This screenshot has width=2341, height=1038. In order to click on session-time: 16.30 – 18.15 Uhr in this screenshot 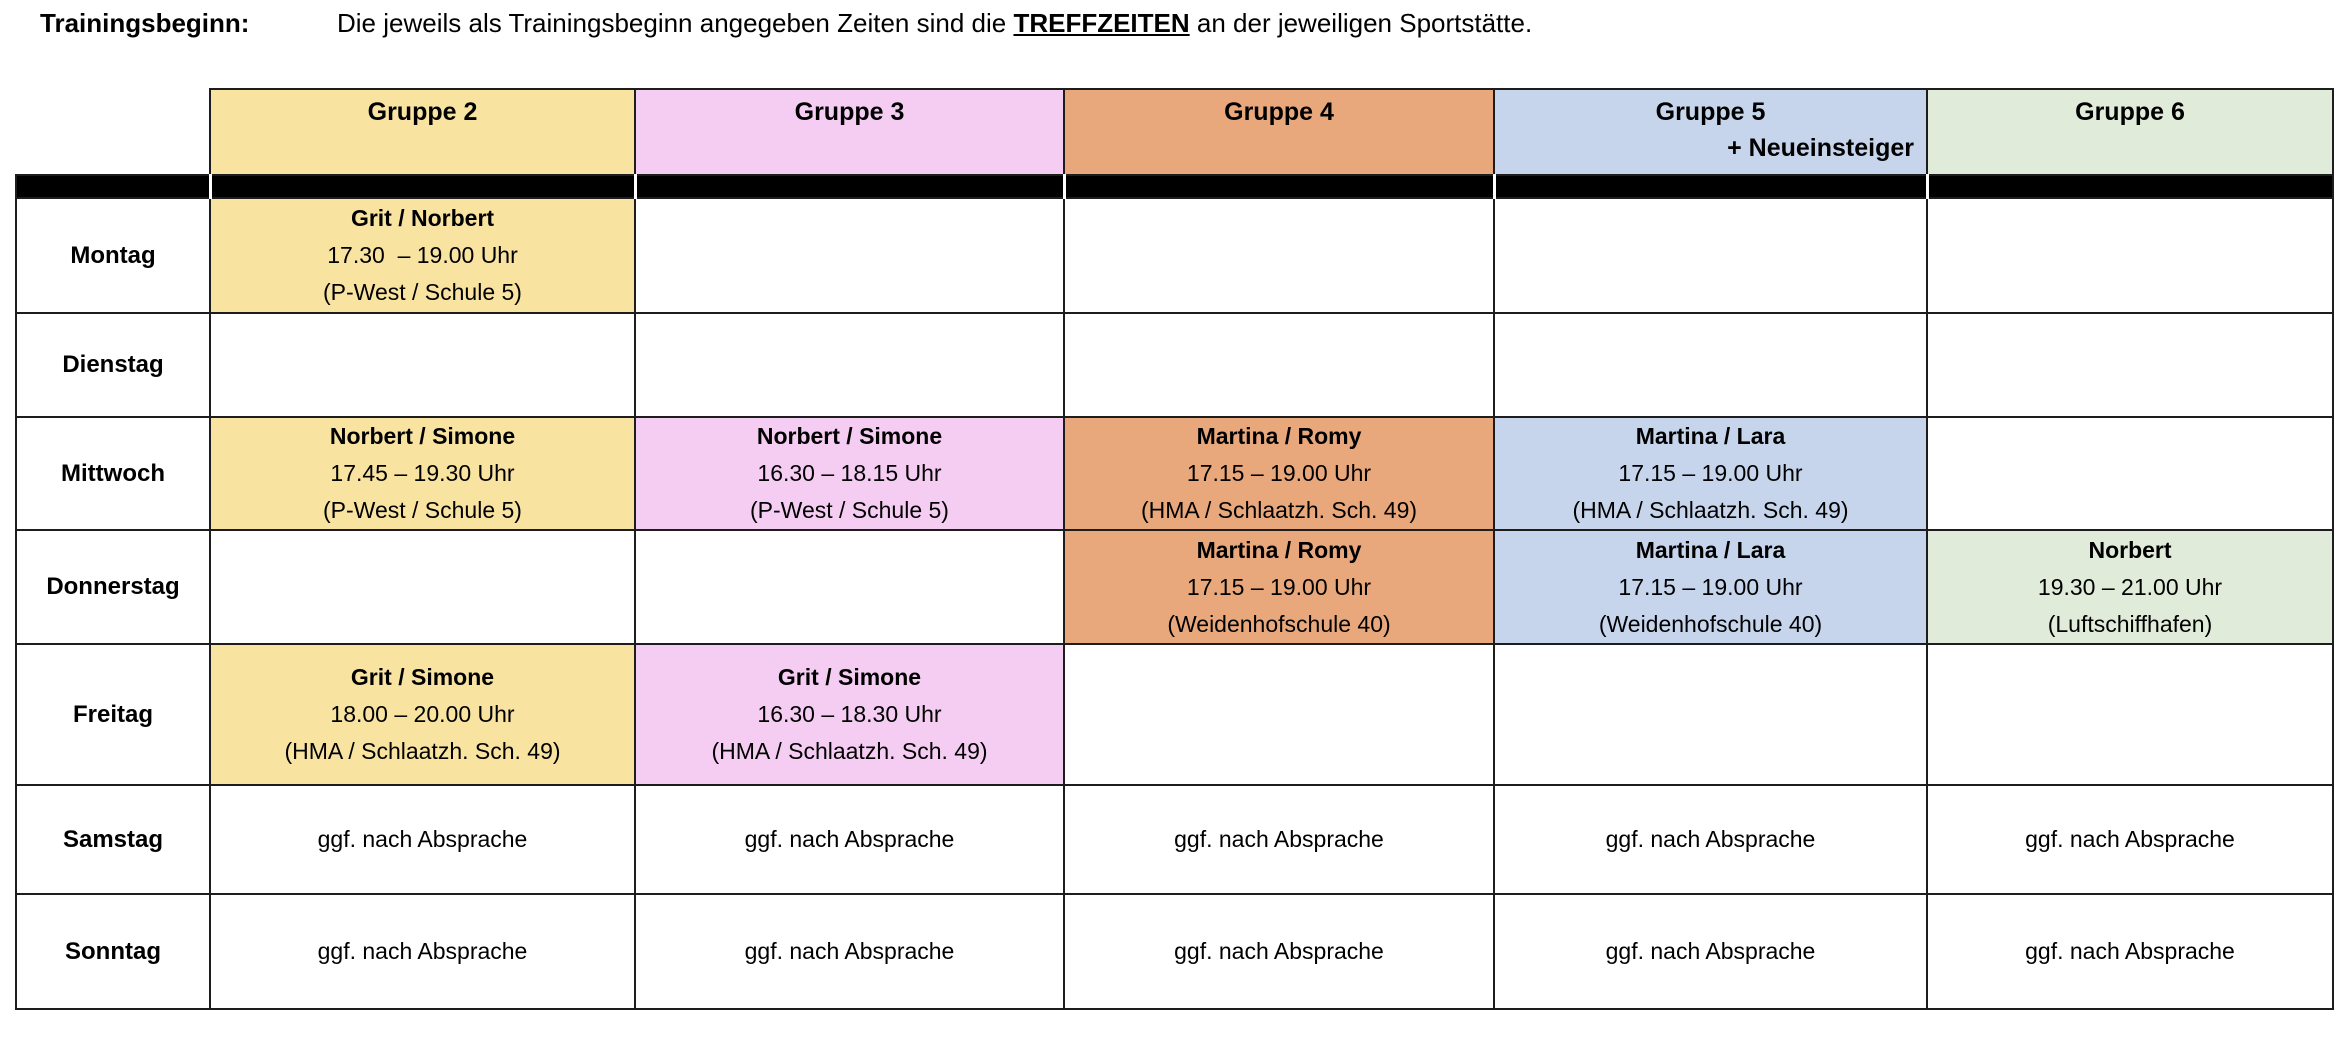, I will do `click(849, 473)`.